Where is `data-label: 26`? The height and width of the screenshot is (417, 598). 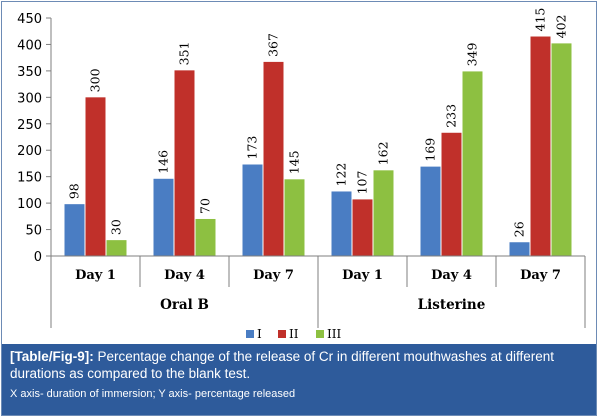 data-label: 26 is located at coordinates (519, 229).